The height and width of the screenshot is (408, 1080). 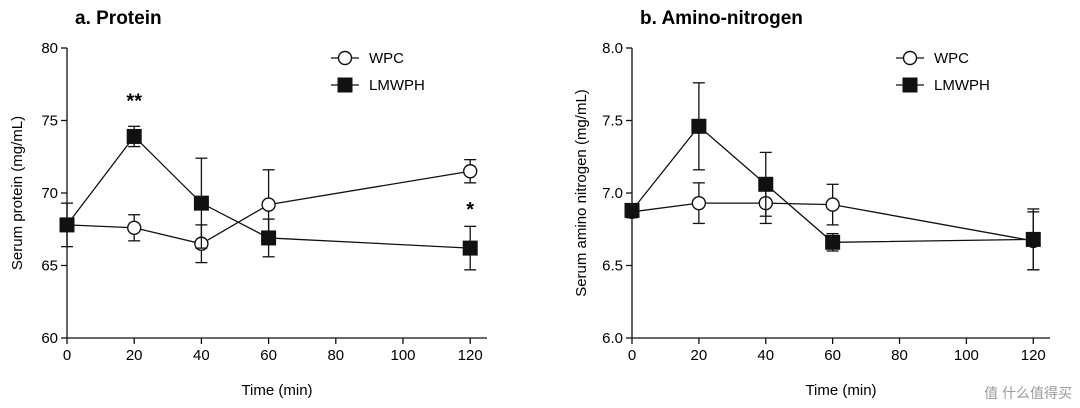 I want to click on y-tick-label: 60, so click(x=49, y=338).